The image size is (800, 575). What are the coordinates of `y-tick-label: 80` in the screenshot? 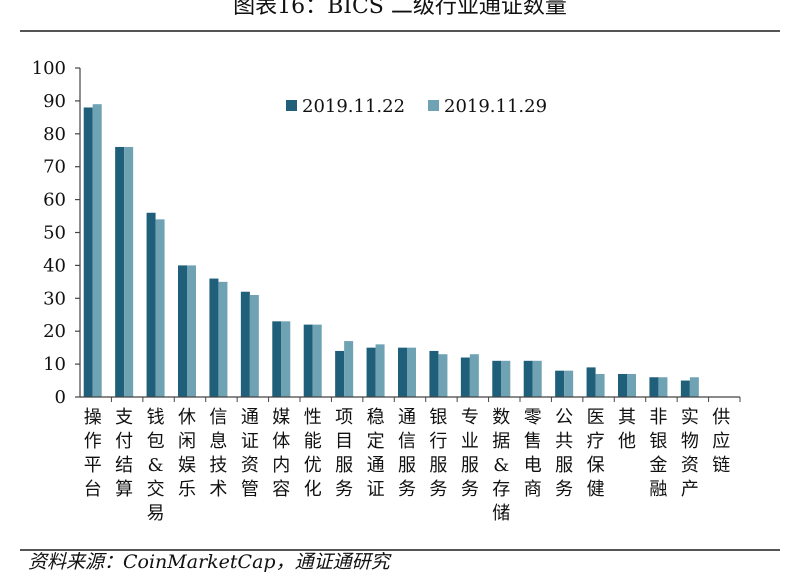 It's located at (54, 134).